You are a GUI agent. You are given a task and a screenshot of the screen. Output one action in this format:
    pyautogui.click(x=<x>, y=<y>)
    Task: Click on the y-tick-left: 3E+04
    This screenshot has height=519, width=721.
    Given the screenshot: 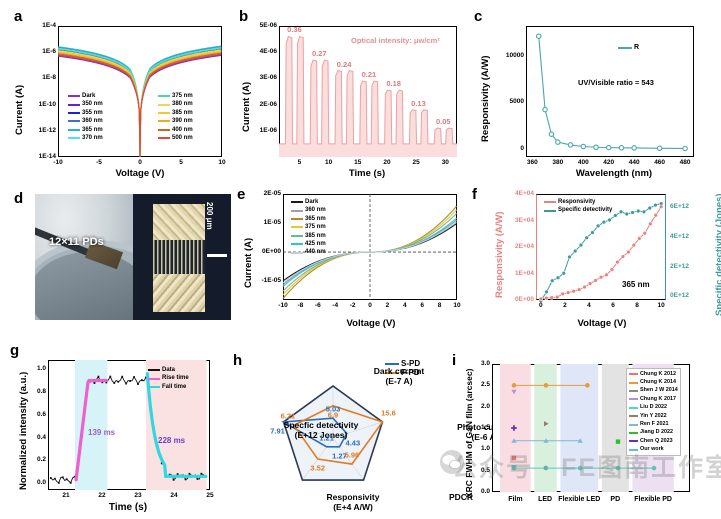 What is the action you would take?
    pyautogui.click(x=524, y=220)
    